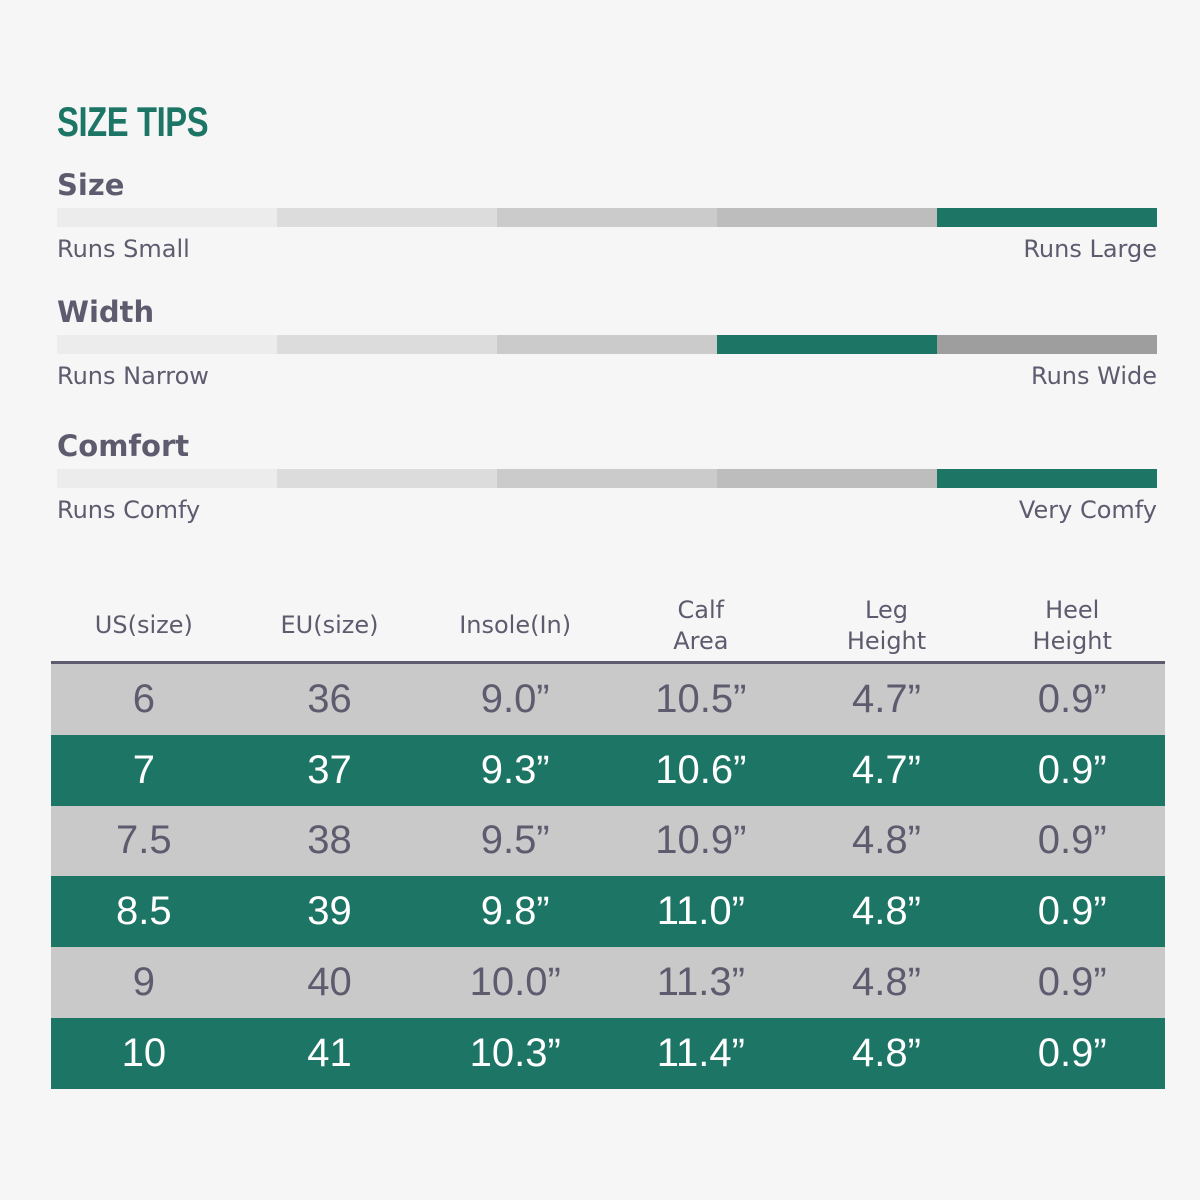 This screenshot has height=1200, width=1200. What do you see at coordinates (608, 1053) in the screenshot?
I see `table-row: 10 41 10.3” 11.4” 4.8” 0.9”` at bounding box center [608, 1053].